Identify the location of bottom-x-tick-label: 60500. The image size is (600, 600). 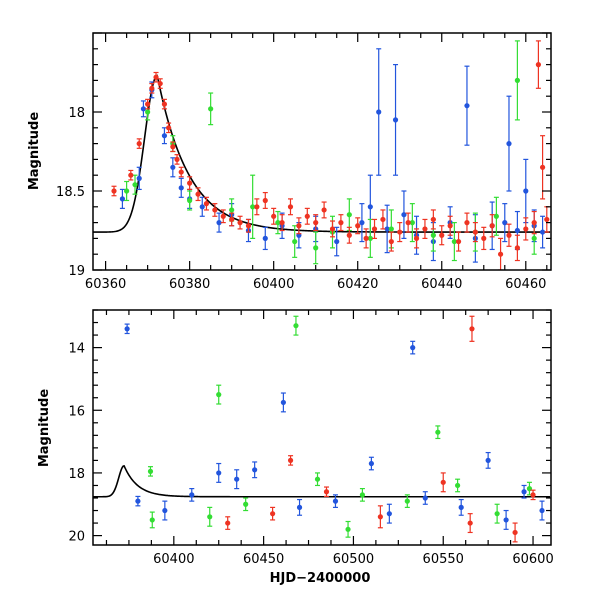
(353, 559).